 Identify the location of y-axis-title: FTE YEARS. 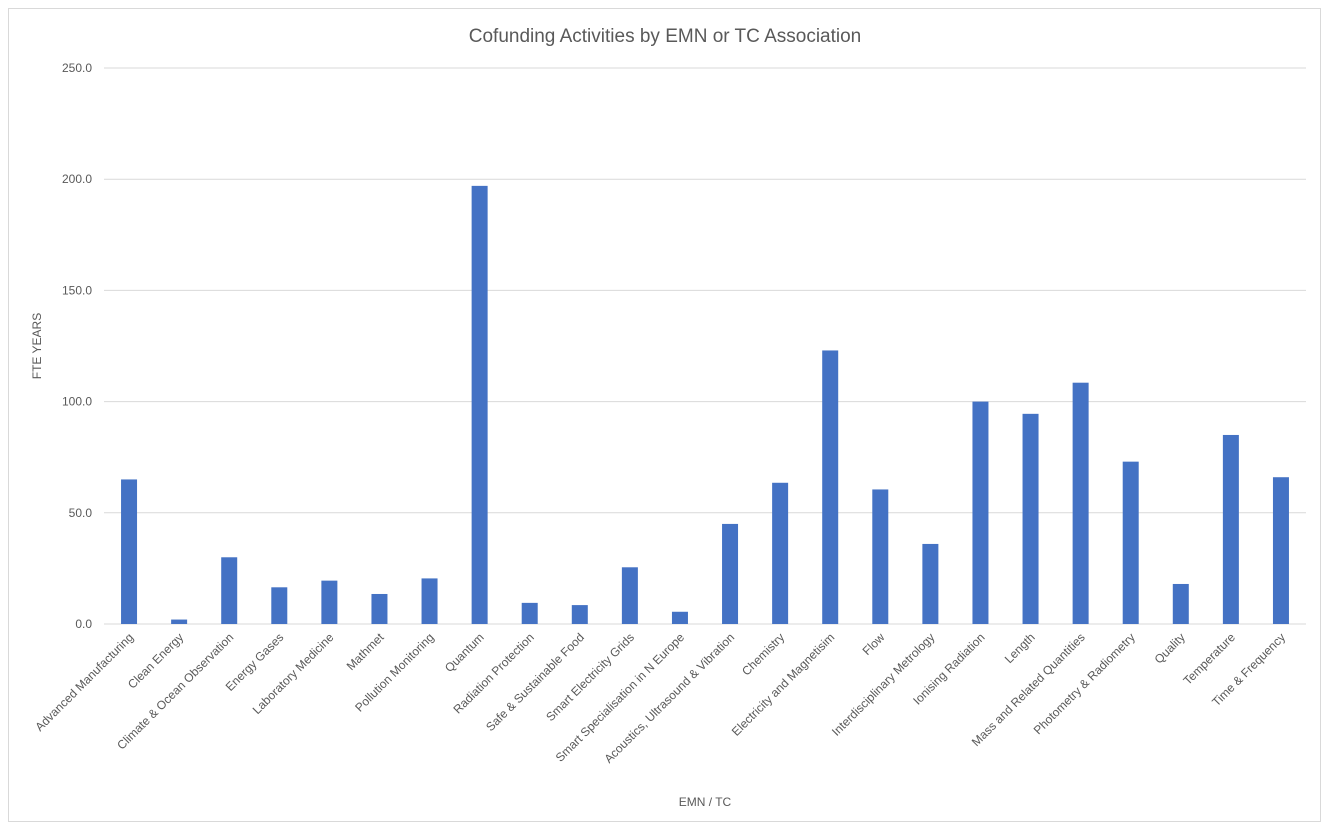
(37, 346).